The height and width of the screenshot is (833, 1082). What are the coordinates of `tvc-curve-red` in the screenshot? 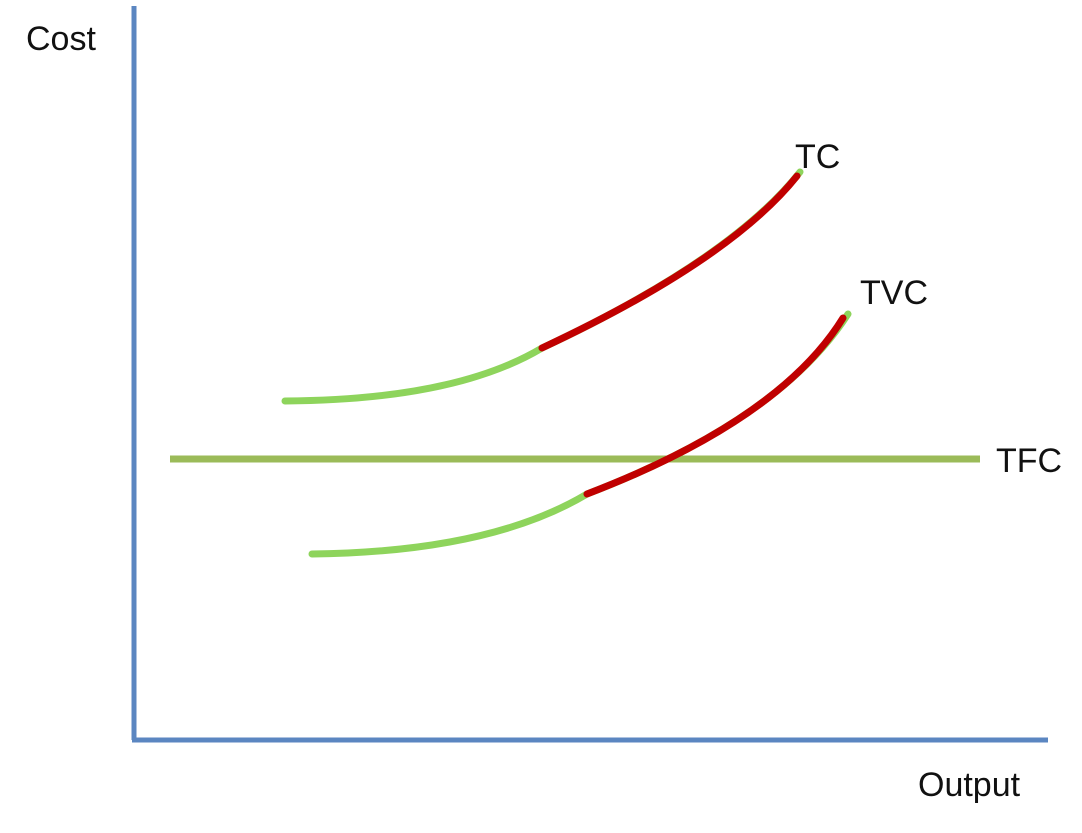 It's located at (715, 406).